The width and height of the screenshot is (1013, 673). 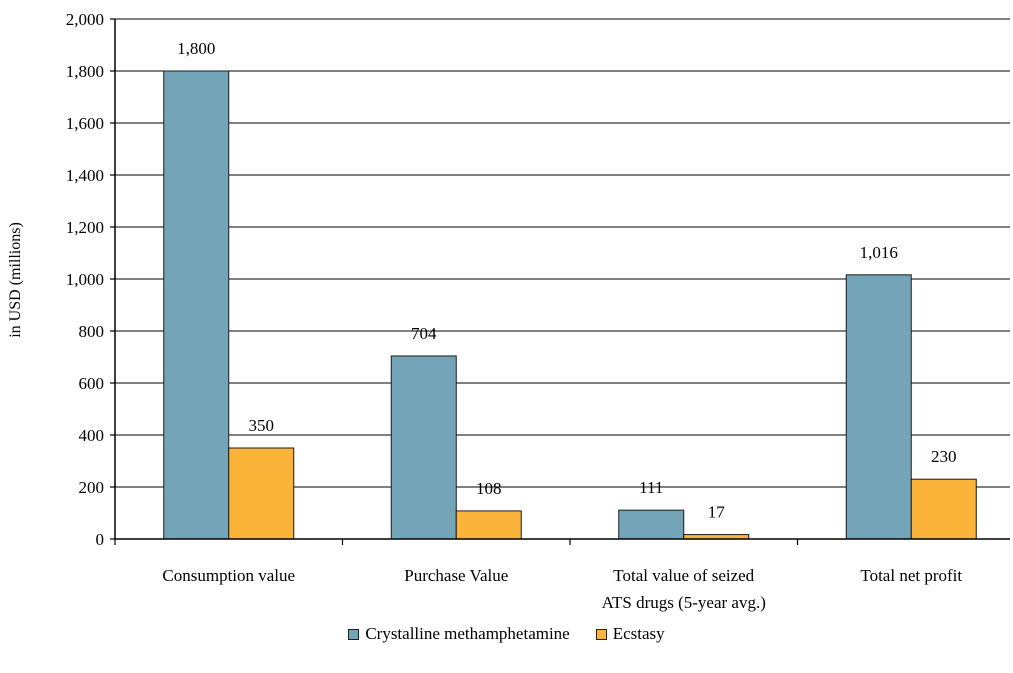 I want to click on y-tick-label: 1,800, so click(x=85, y=71).